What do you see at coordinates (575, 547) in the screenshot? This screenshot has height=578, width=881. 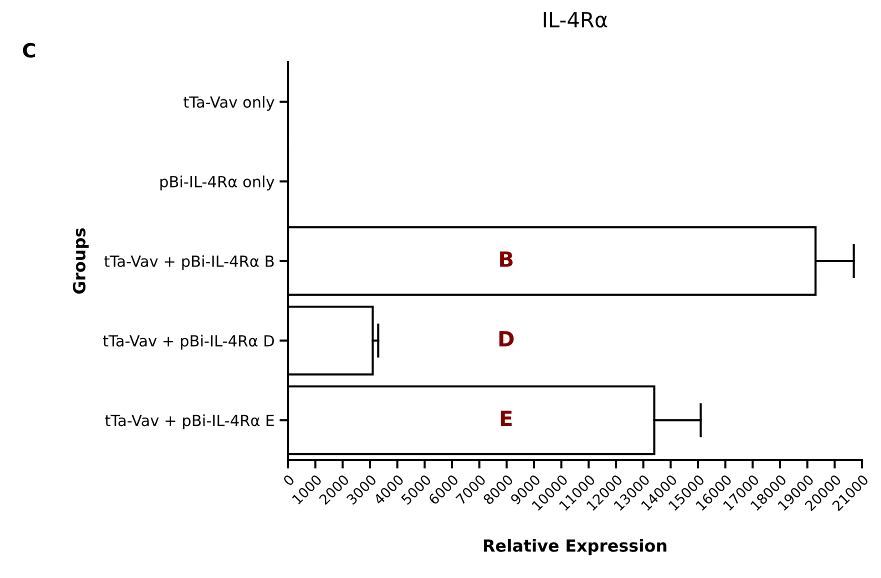 I see `x-axis-title: Relative Expression` at bounding box center [575, 547].